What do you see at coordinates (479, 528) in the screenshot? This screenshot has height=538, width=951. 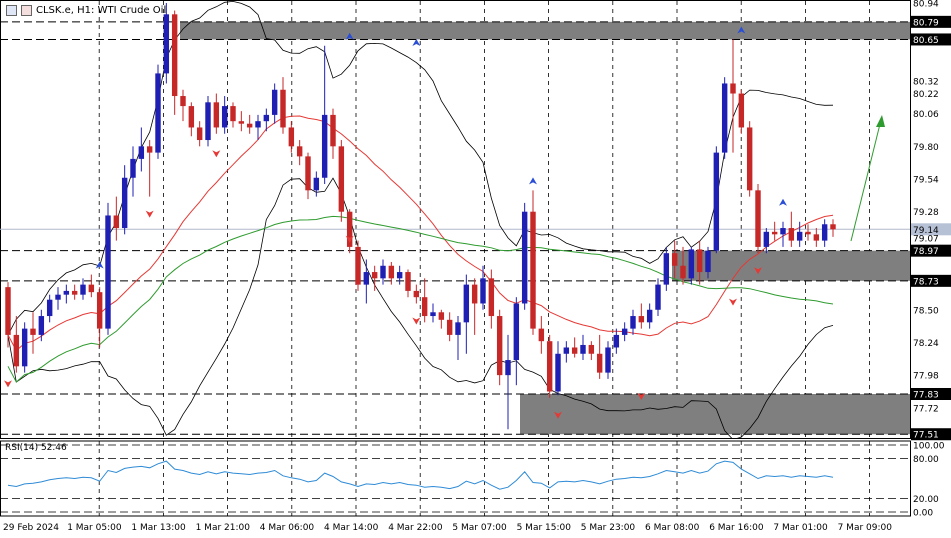 I see `time-axis-label: 5 Mar 07:00` at bounding box center [479, 528].